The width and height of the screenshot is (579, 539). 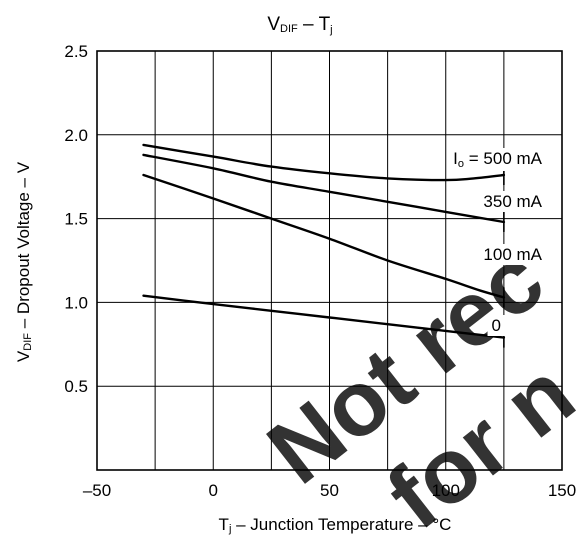 I want to click on chart-title: VDIF – Tj, so click(x=299, y=25).